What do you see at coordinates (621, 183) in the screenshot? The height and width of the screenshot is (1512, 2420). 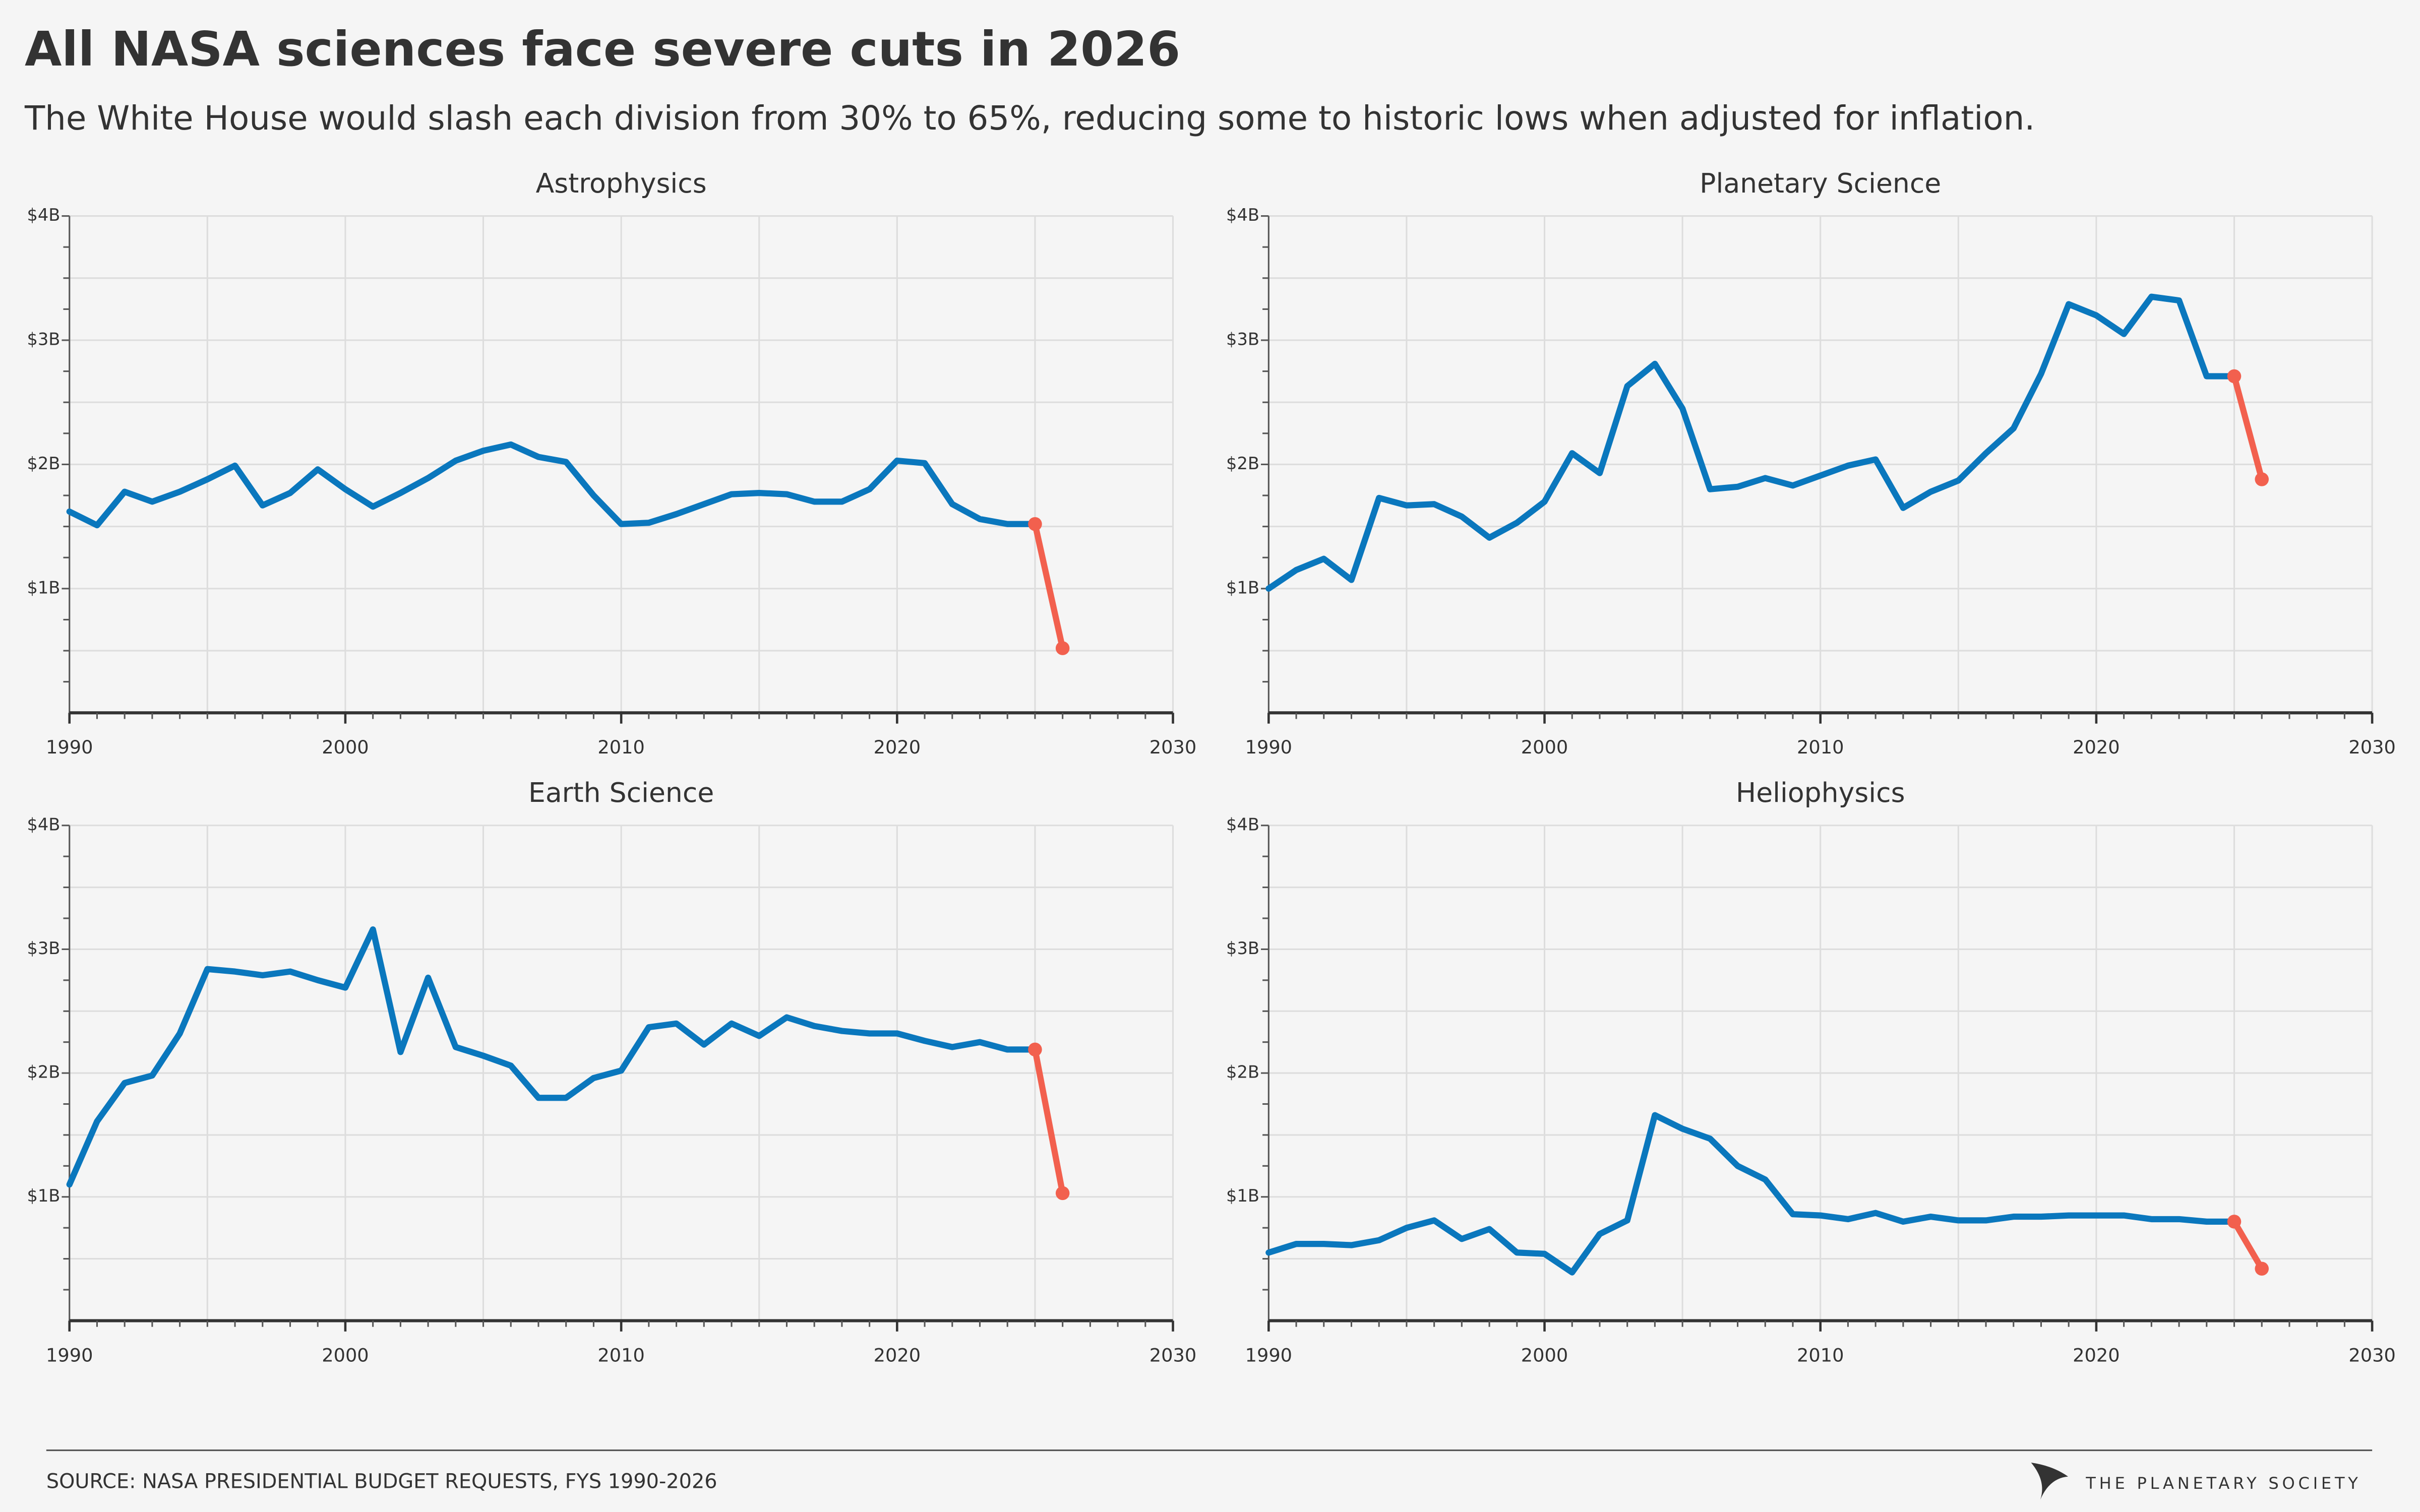 I see `panel-title: Astrophysics` at bounding box center [621, 183].